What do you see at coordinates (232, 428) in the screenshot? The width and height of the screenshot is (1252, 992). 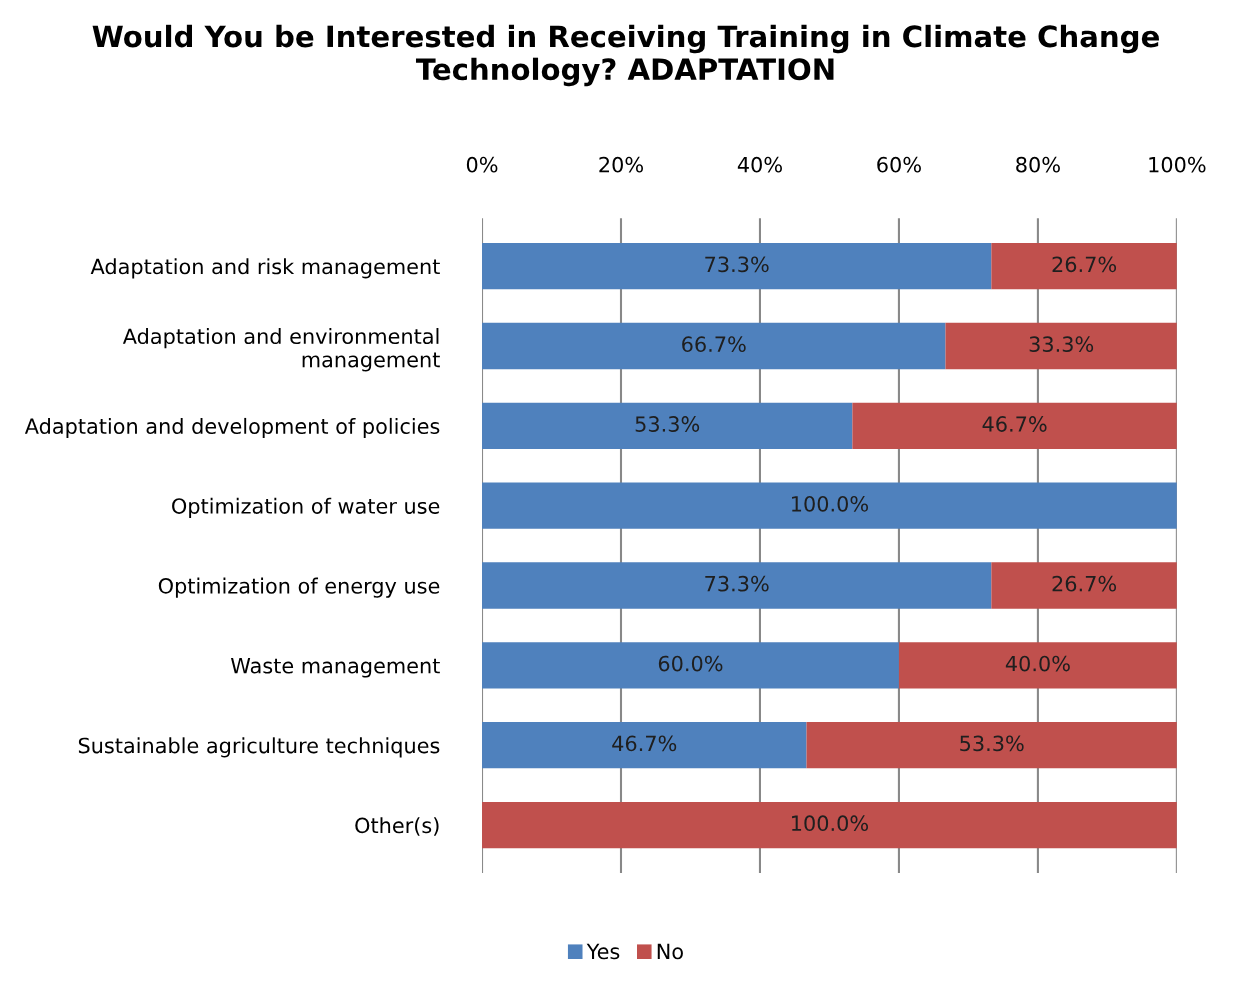 I see `y-tick-label: Adaptation and development of policies` at bounding box center [232, 428].